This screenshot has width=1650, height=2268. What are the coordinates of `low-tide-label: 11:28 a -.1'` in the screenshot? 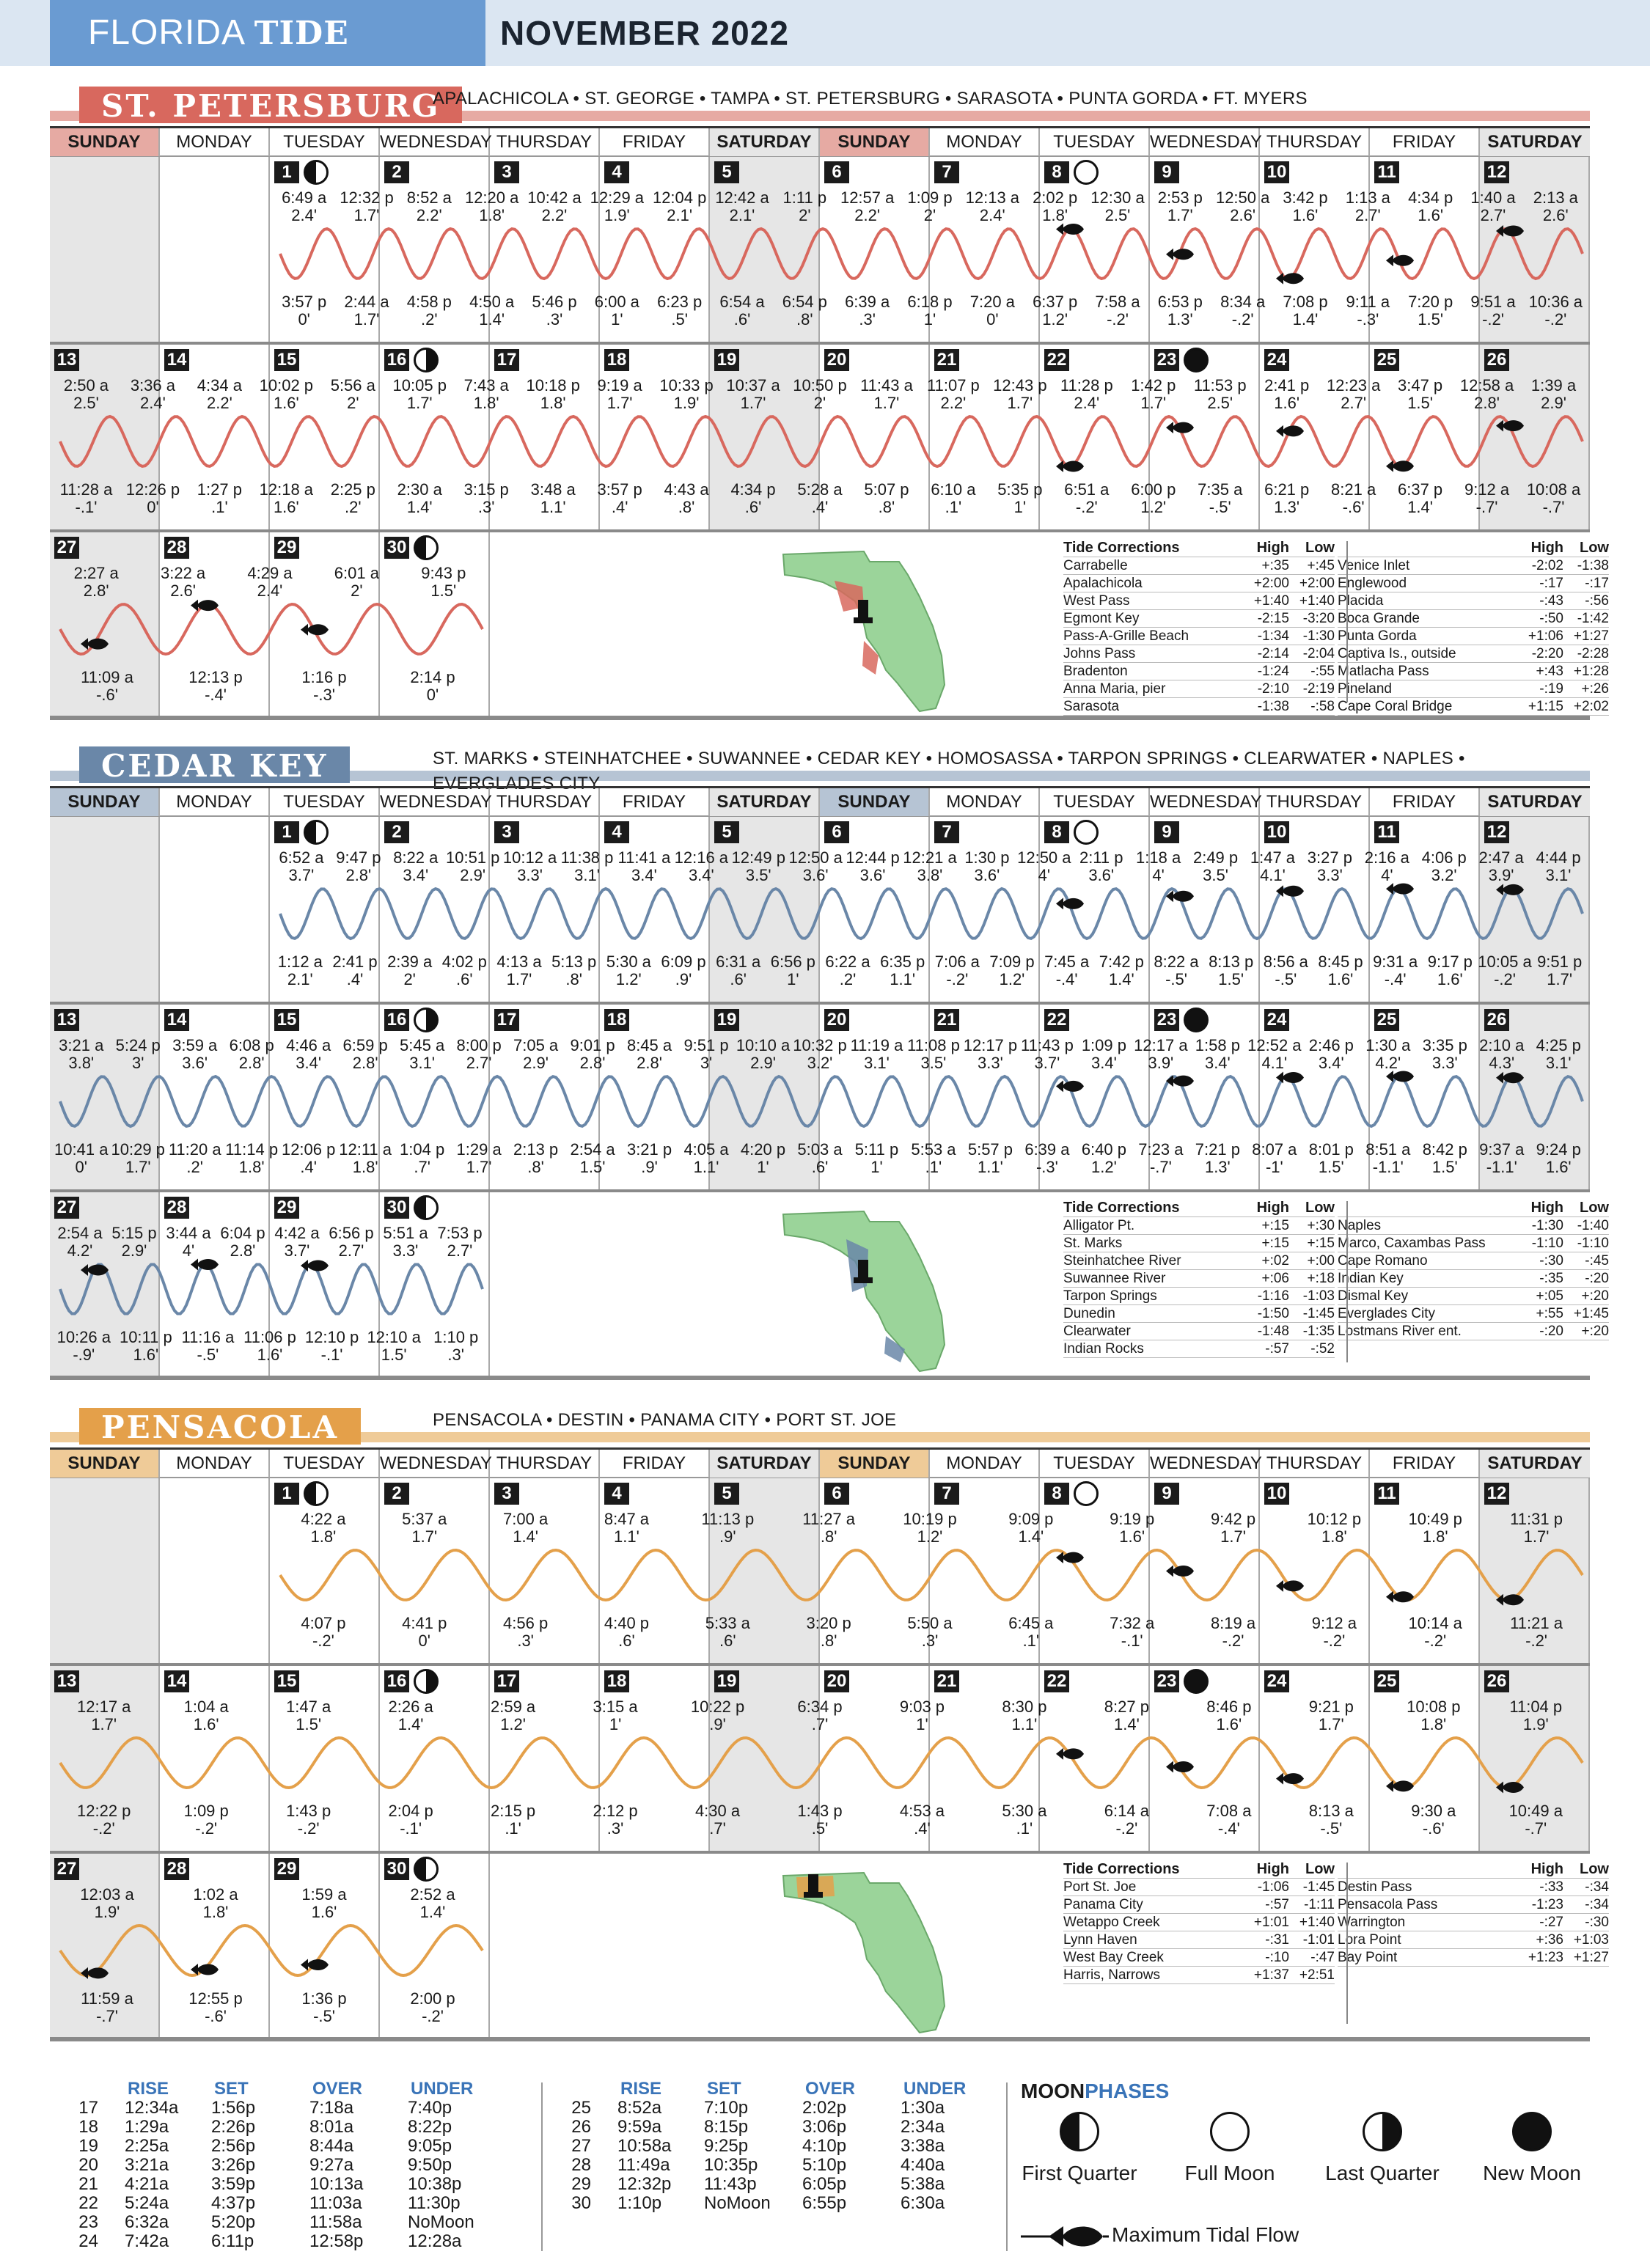 It's located at (86, 498).